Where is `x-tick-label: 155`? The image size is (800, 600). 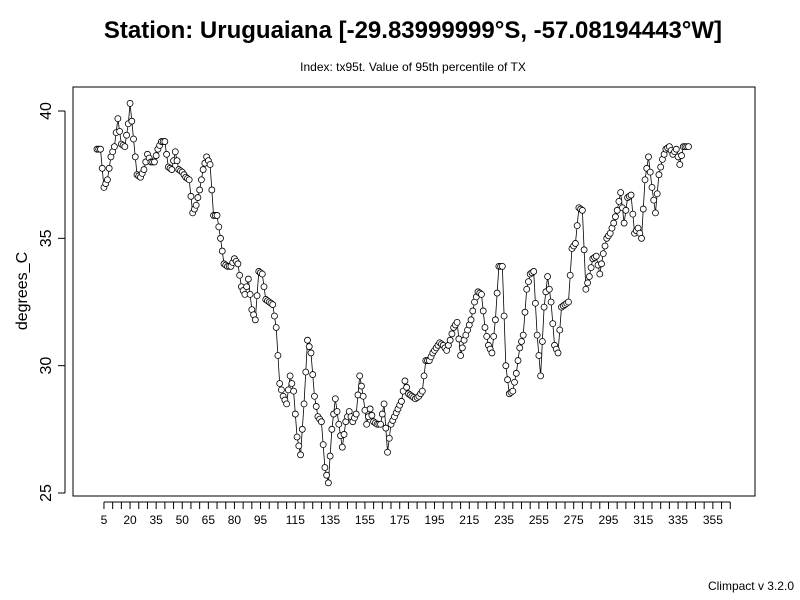
x-tick-label: 155 is located at coordinates (365, 520).